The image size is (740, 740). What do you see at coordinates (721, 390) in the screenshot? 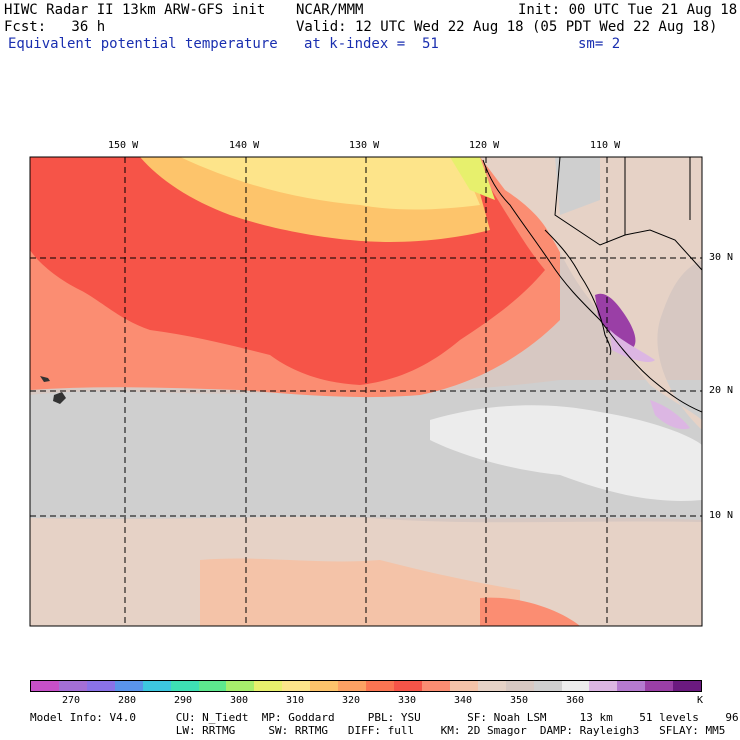
I see `lat-label: 20 N` at bounding box center [721, 390].